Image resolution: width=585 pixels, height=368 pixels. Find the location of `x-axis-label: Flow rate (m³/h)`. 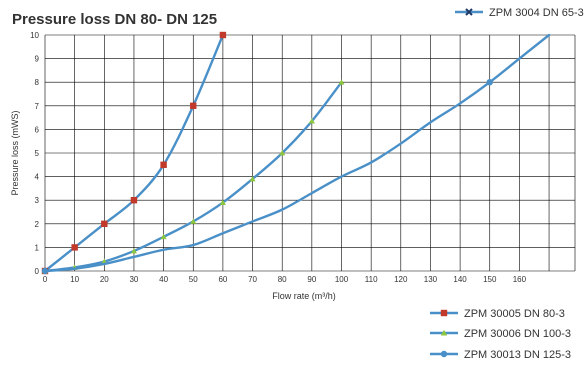

x-axis-label: Flow rate (m³/h) is located at coordinates (304, 296).